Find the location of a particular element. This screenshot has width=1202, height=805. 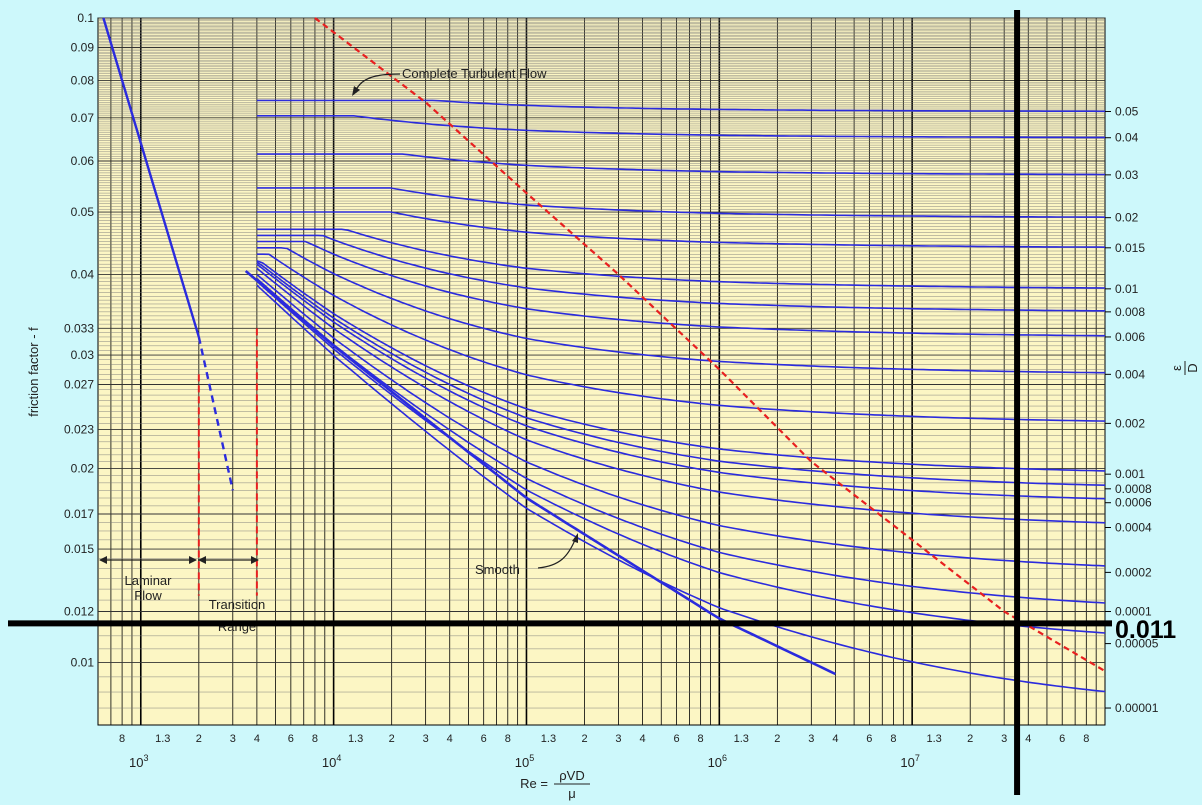

laminar-arrow-left is located at coordinates (103, 560).